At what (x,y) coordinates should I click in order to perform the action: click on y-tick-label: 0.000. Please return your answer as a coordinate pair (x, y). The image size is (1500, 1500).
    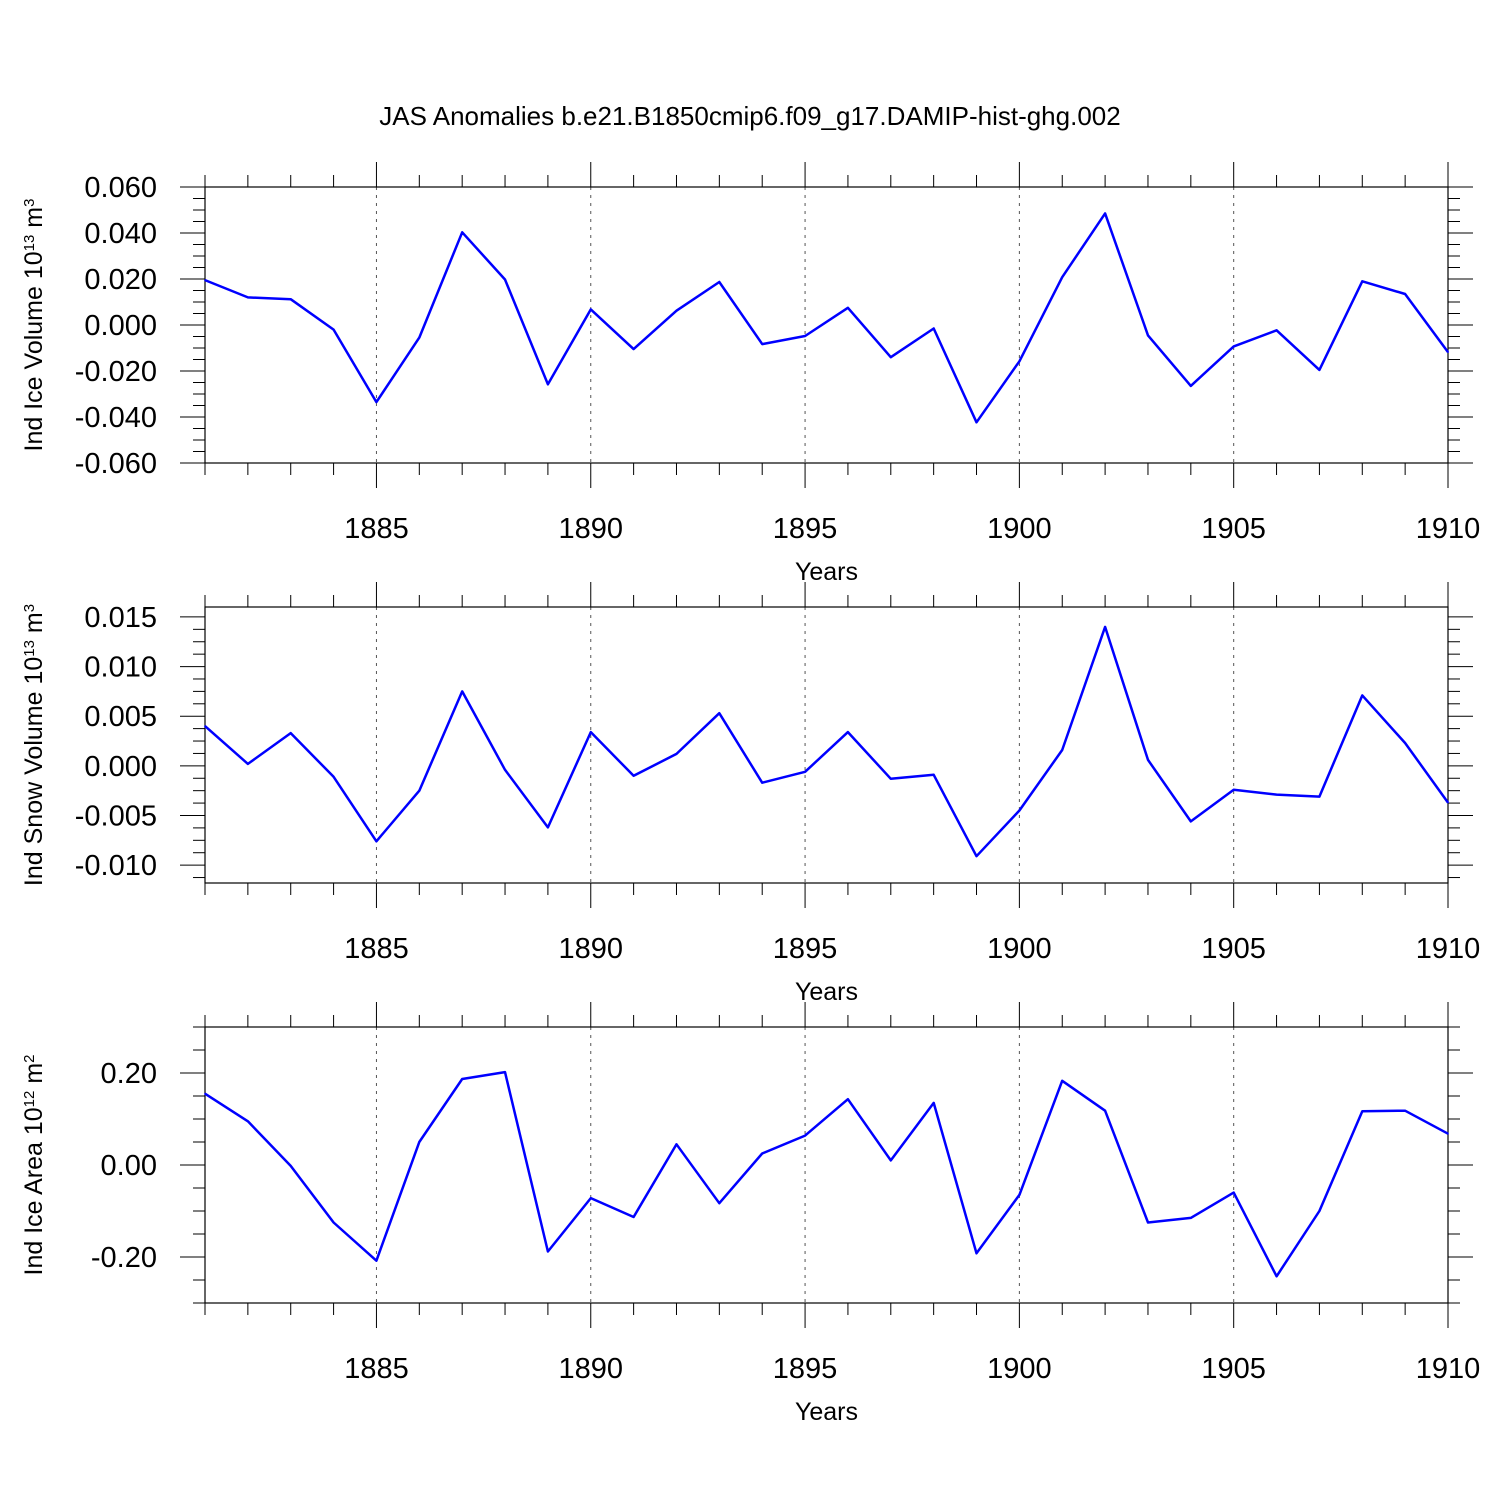
    Looking at the image, I should click on (120, 326).